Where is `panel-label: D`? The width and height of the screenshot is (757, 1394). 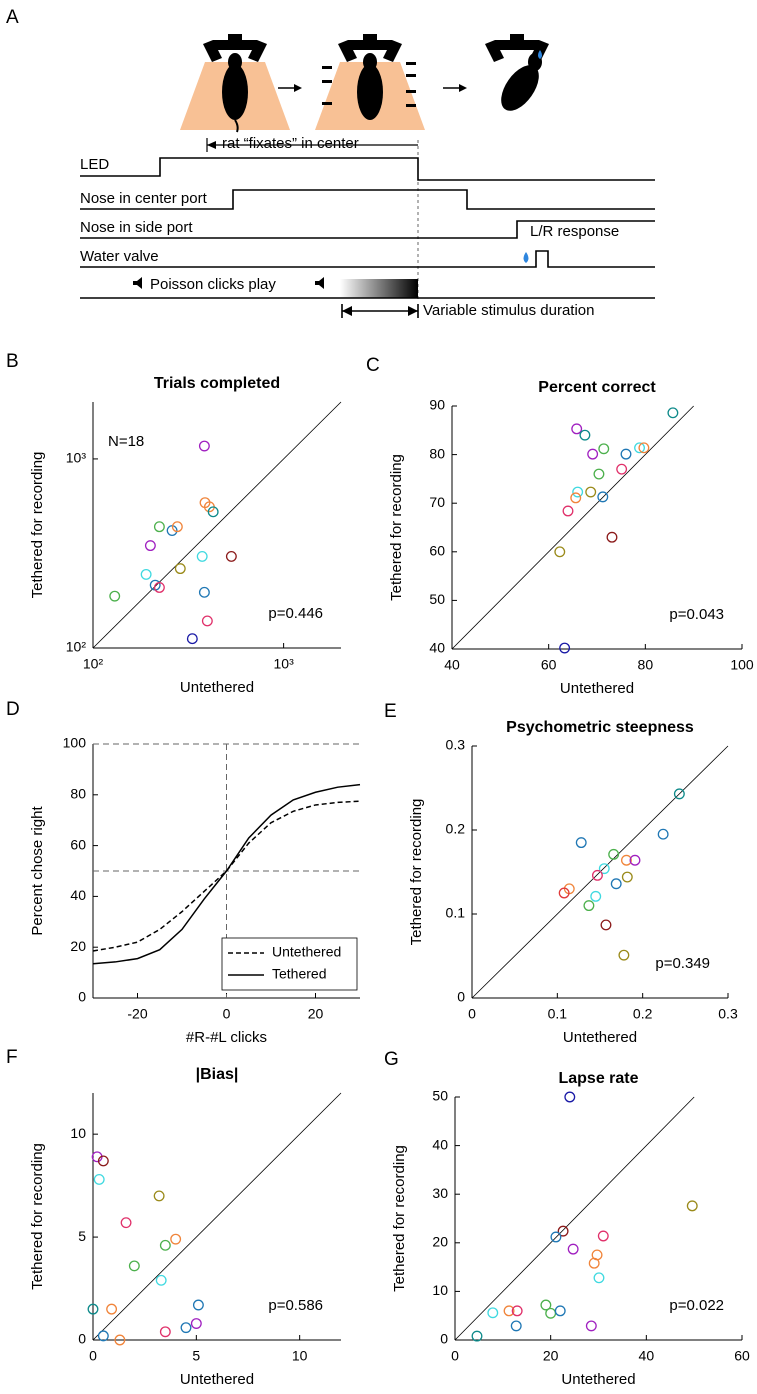
panel-label: D is located at coordinates (13, 709).